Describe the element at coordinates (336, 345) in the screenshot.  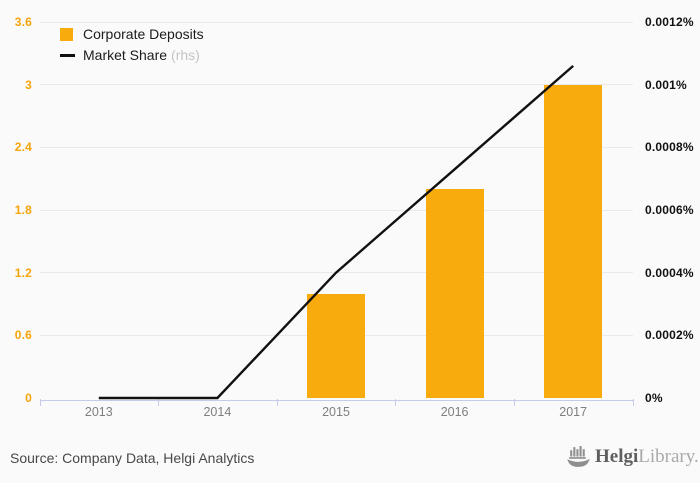
I see `bar-2015` at that location.